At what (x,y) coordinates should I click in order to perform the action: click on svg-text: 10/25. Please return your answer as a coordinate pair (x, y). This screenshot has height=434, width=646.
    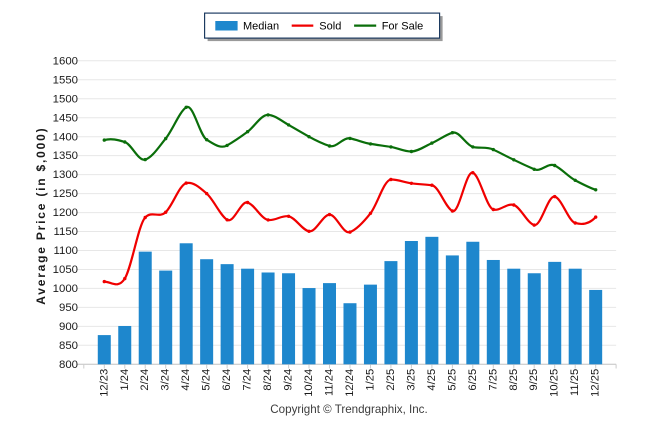
    Looking at the image, I should click on (555, 383).